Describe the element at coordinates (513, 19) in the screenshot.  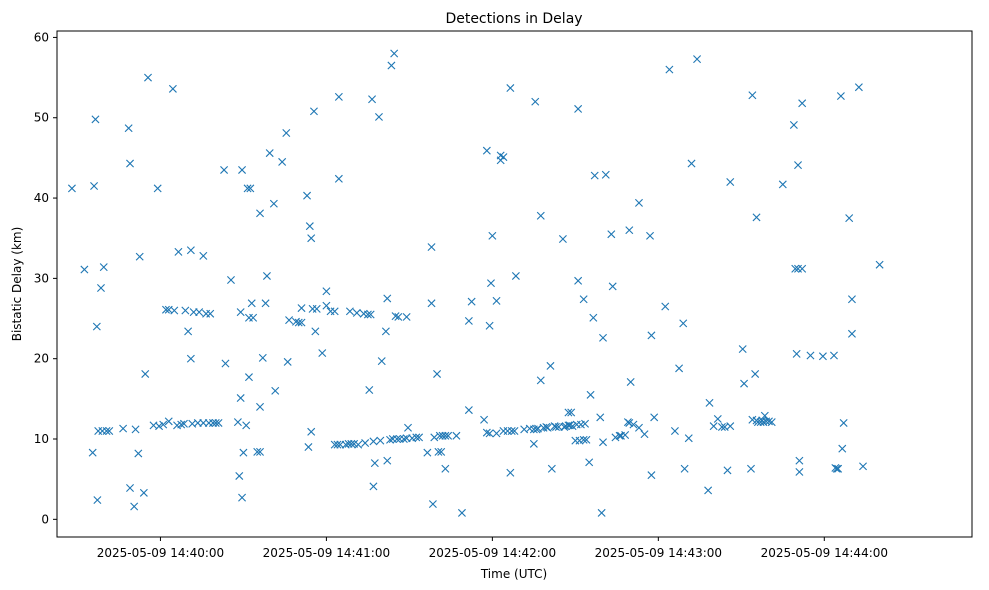
I see `chart-title: Detections in Delay` at that location.